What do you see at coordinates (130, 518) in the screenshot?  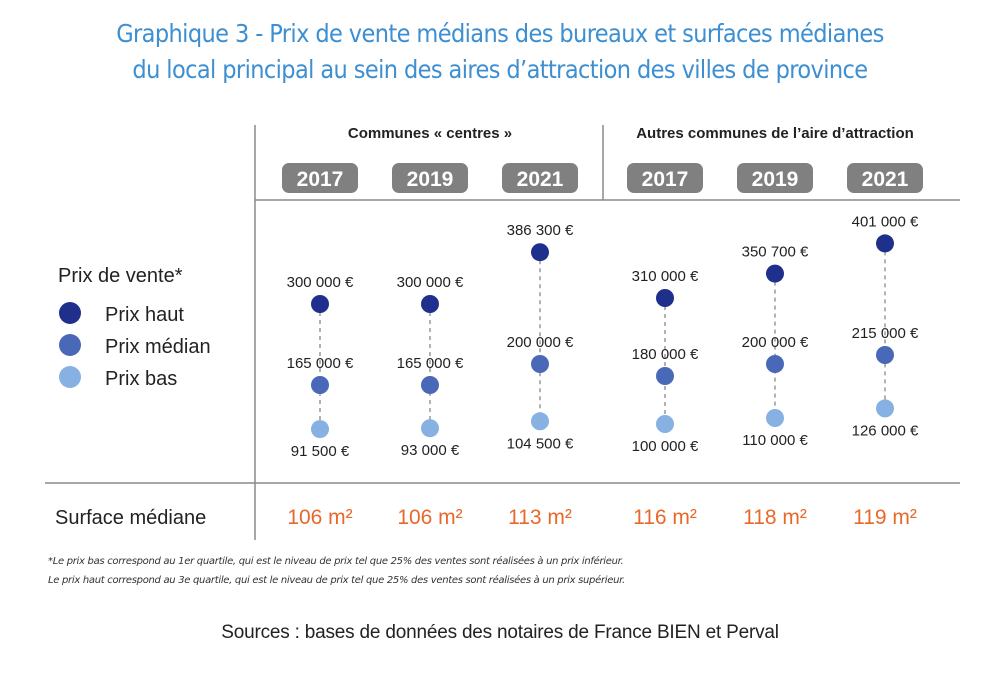 I see `surface-row-label: Surface médiane` at bounding box center [130, 518].